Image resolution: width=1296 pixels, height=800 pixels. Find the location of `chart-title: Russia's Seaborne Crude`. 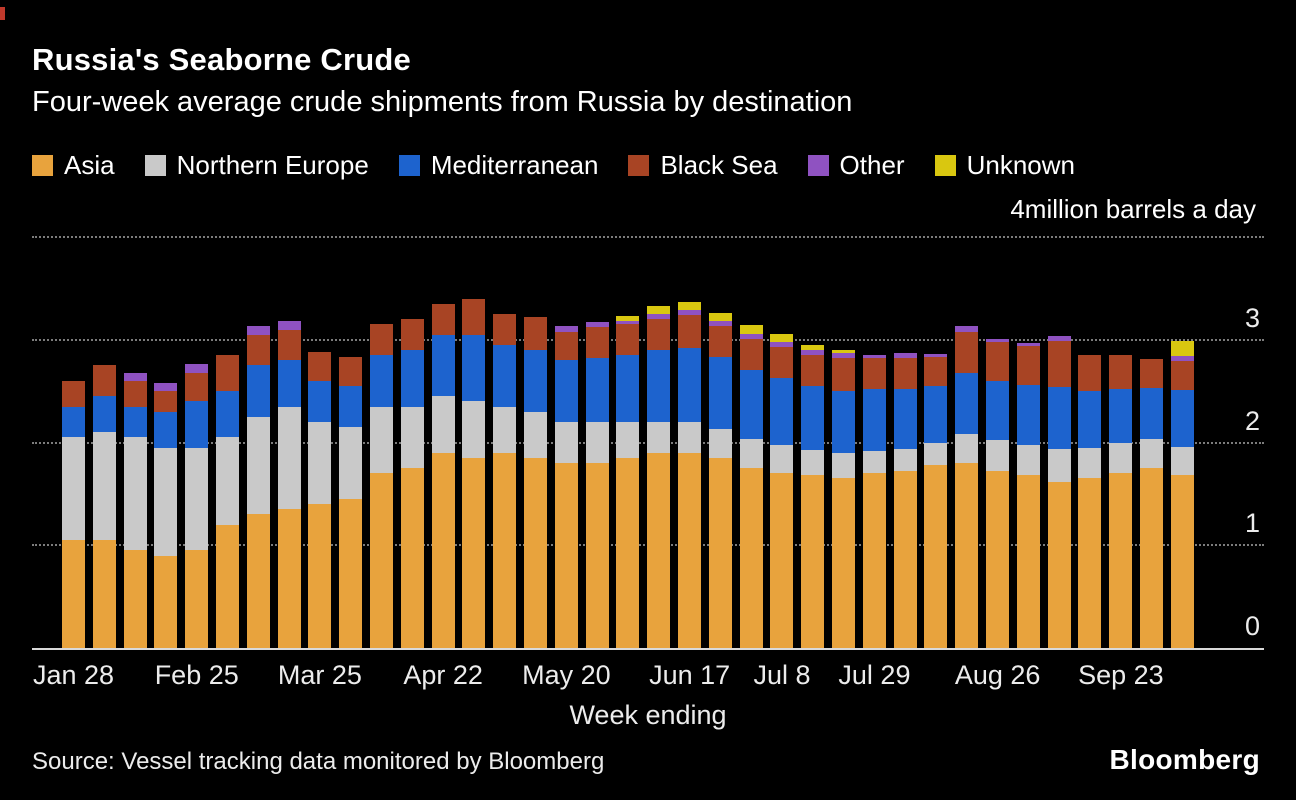

chart-title: Russia's Seaborne Crude is located at coordinates (221, 59).